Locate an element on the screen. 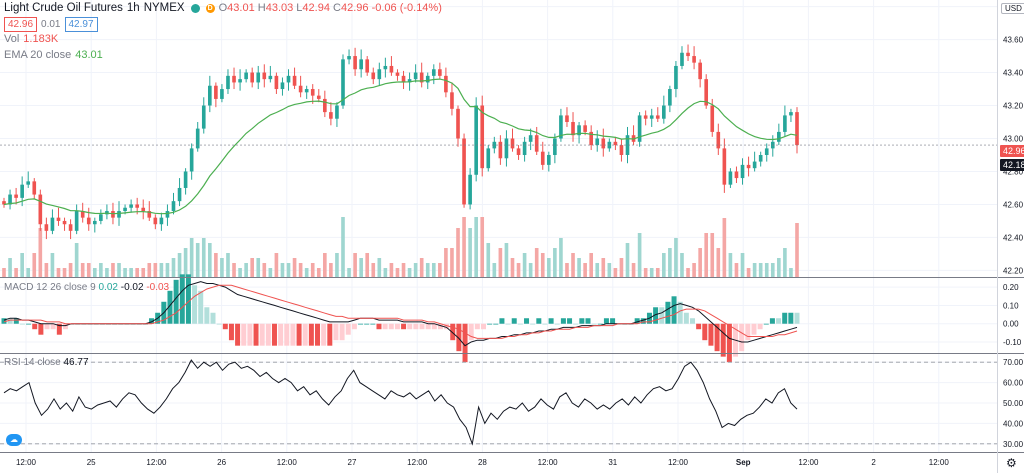 The width and height of the screenshot is (1024, 473). vol-value: 1.183K is located at coordinates (41, 39).